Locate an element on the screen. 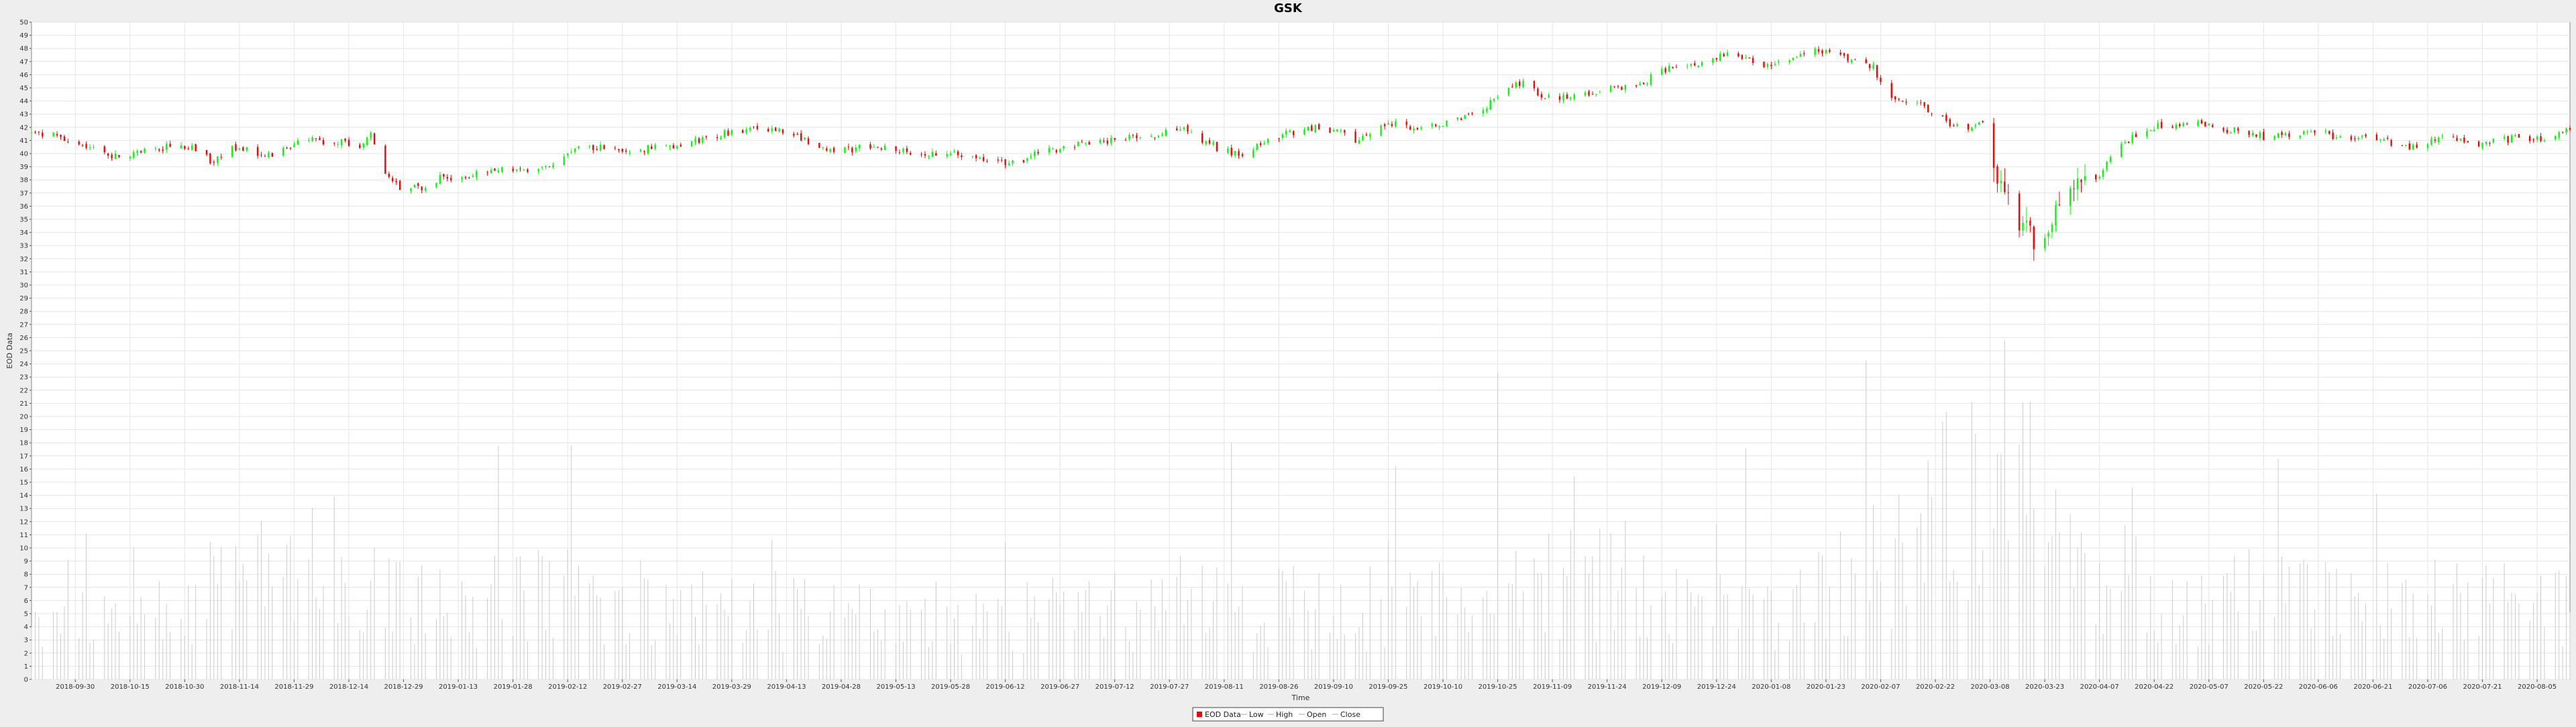 This screenshot has height=727, width=2576. y-tick-label: 49 is located at coordinates (23, 36).